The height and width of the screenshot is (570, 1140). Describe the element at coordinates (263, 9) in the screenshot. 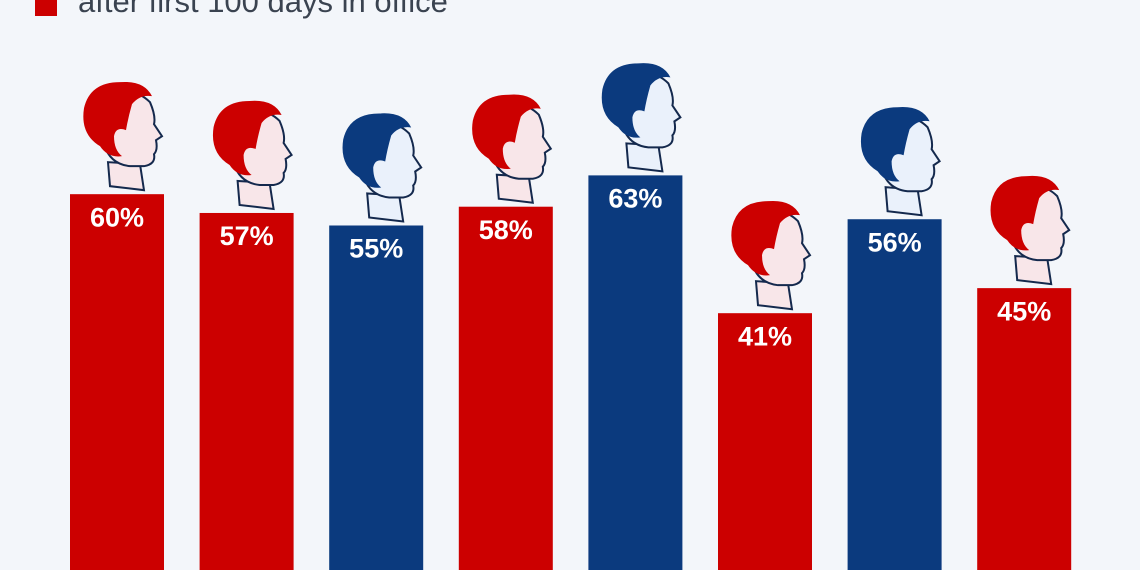

I see `legend-label: after first 100 days in office` at that location.